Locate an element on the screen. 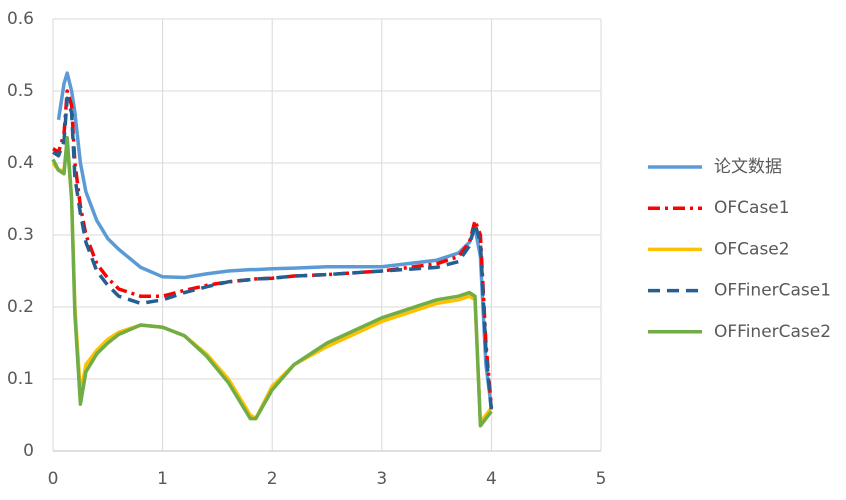 The width and height of the screenshot is (846, 500). y-tick-label: 0.2 is located at coordinates (20, 307).